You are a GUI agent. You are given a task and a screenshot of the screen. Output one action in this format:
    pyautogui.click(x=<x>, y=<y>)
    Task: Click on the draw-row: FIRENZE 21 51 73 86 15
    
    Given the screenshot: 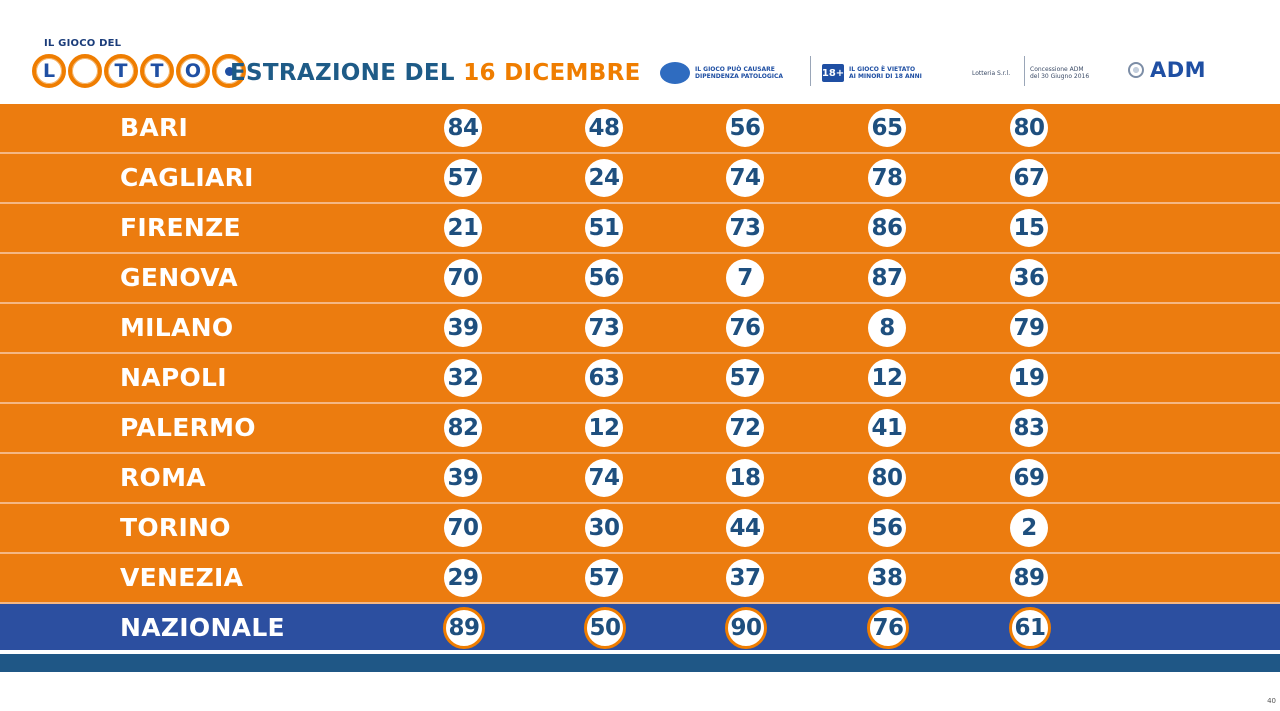 What is the action you would take?
    pyautogui.click(x=640, y=229)
    